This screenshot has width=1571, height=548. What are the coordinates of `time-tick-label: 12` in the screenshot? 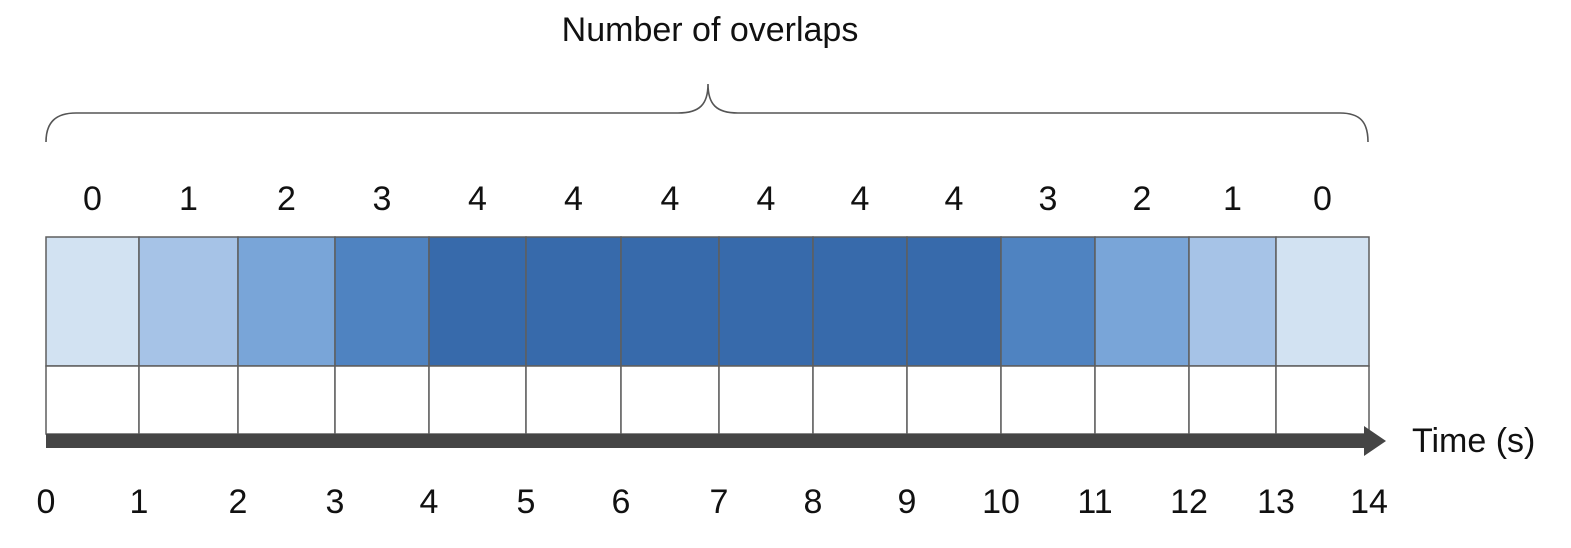 It's located at (1189, 502).